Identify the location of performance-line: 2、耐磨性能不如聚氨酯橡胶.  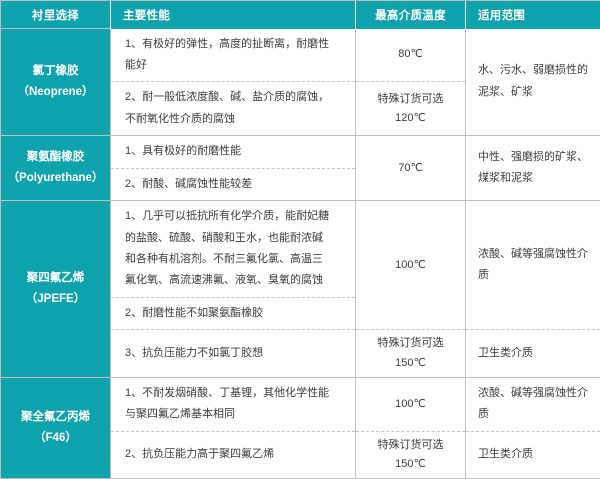
(235, 313).